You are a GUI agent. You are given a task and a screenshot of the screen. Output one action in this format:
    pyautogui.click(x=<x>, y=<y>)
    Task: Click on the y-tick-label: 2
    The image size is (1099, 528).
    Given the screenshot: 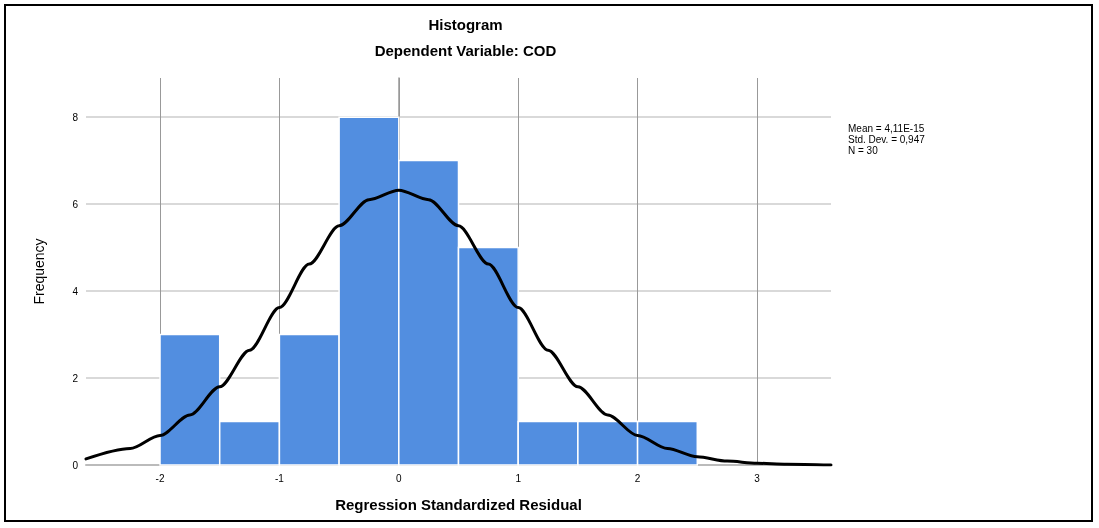 What is the action you would take?
    pyautogui.click(x=75, y=378)
    